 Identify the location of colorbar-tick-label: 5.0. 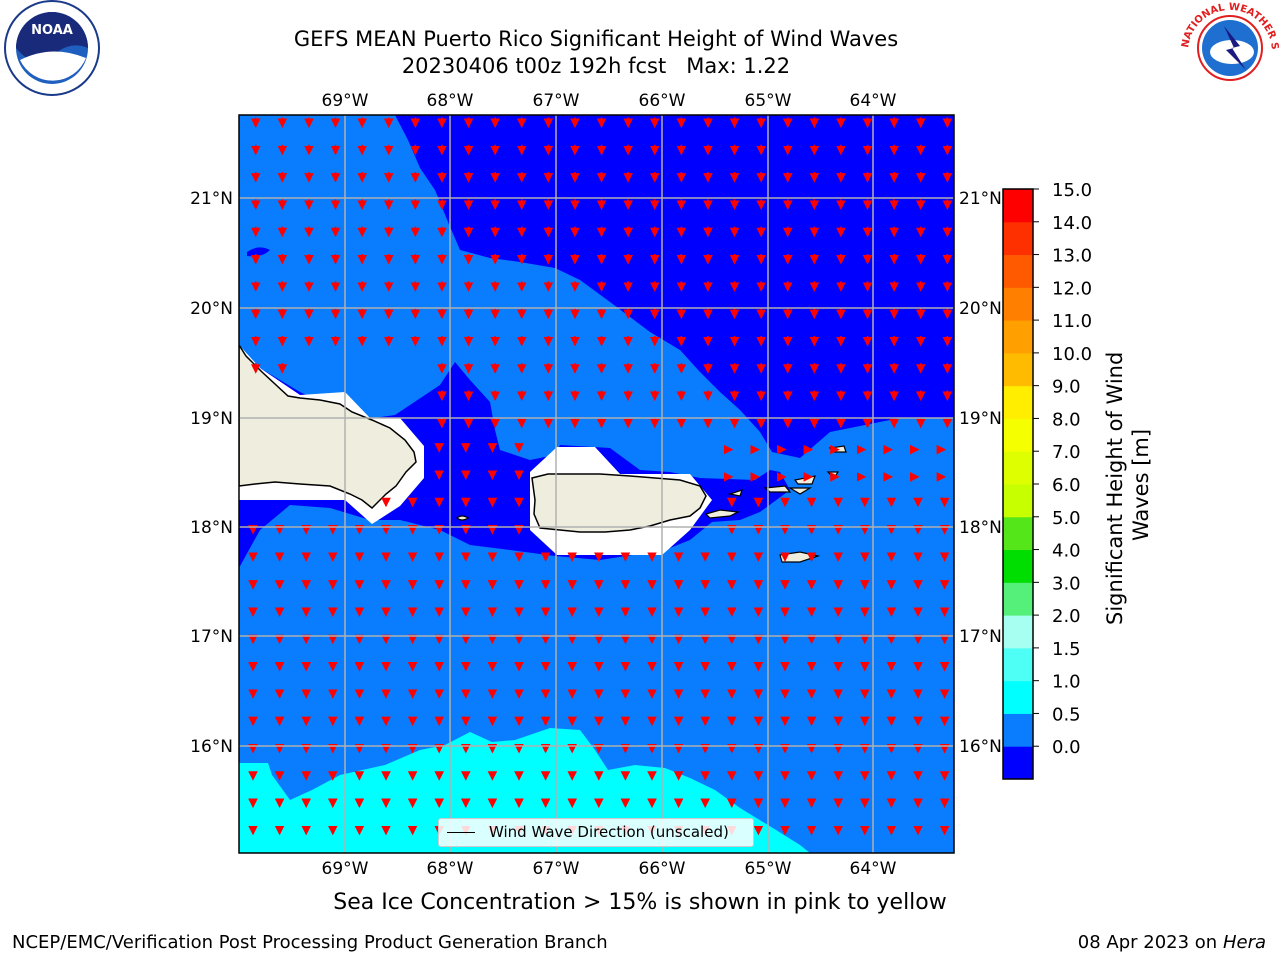
(1066, 518).